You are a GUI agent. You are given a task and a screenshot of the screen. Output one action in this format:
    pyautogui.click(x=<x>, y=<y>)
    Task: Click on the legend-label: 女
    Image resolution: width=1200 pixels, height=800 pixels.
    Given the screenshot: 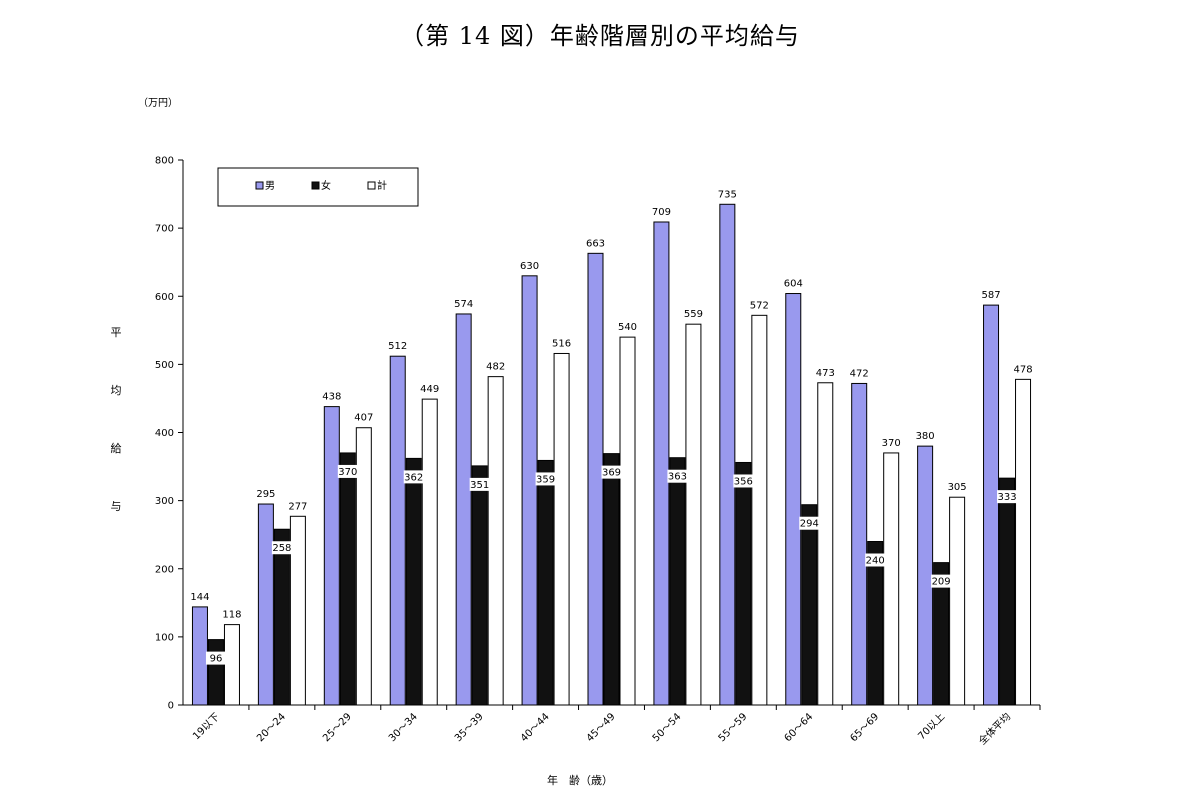 What is the action you would take?
    pyautogui.click(x=326, y=185)
    